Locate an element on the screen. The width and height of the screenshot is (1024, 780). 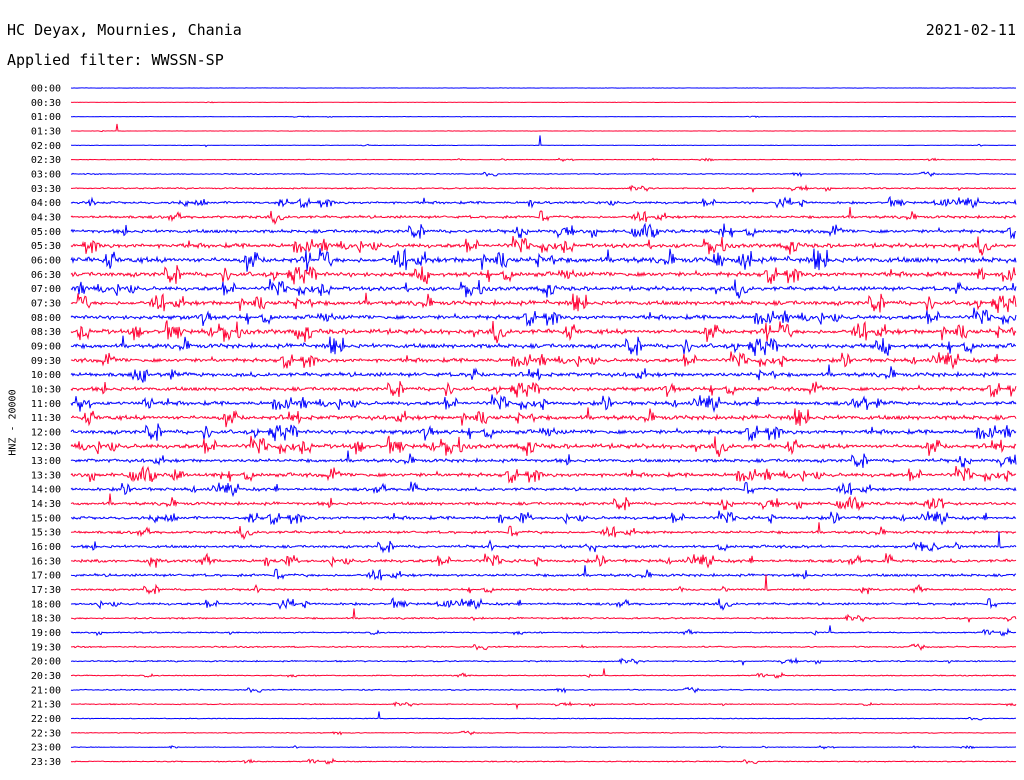
row-time-label: 12:30 is located at coordinates (46, 447).